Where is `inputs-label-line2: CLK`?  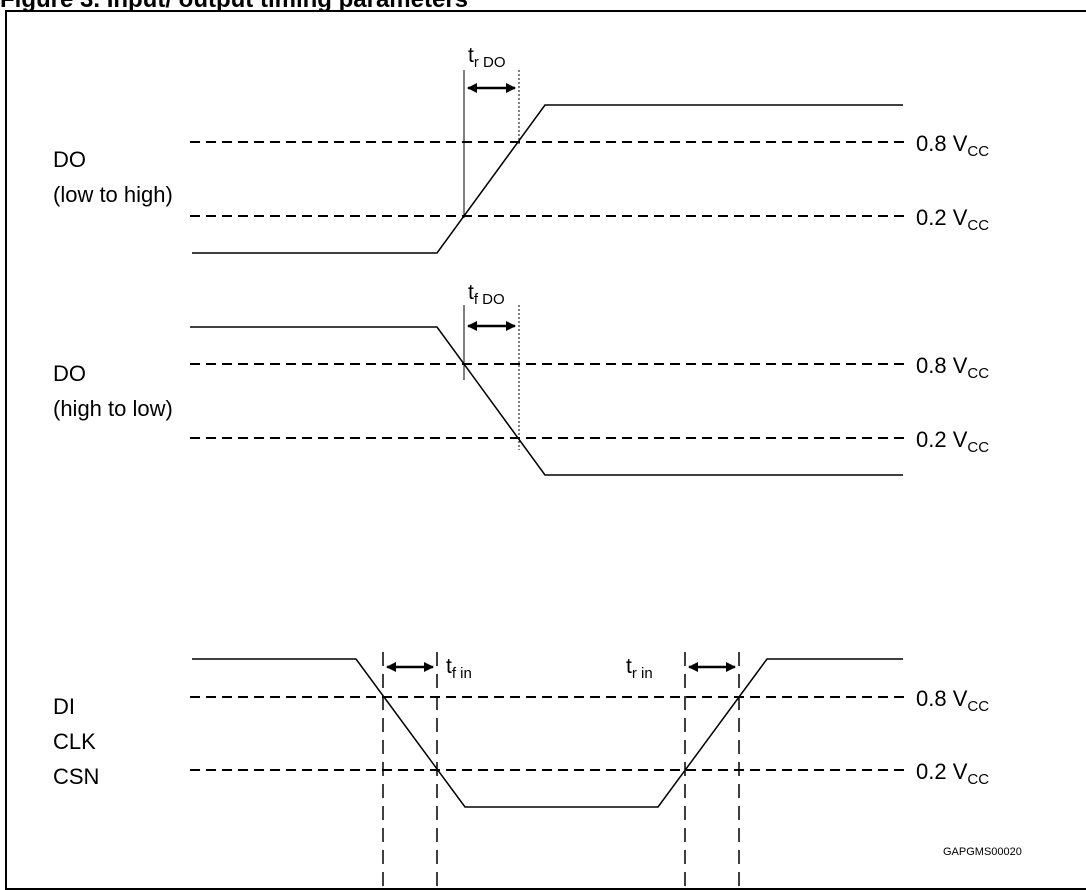
inputs-label-line2: CLK is located at coordinates (74, 741).